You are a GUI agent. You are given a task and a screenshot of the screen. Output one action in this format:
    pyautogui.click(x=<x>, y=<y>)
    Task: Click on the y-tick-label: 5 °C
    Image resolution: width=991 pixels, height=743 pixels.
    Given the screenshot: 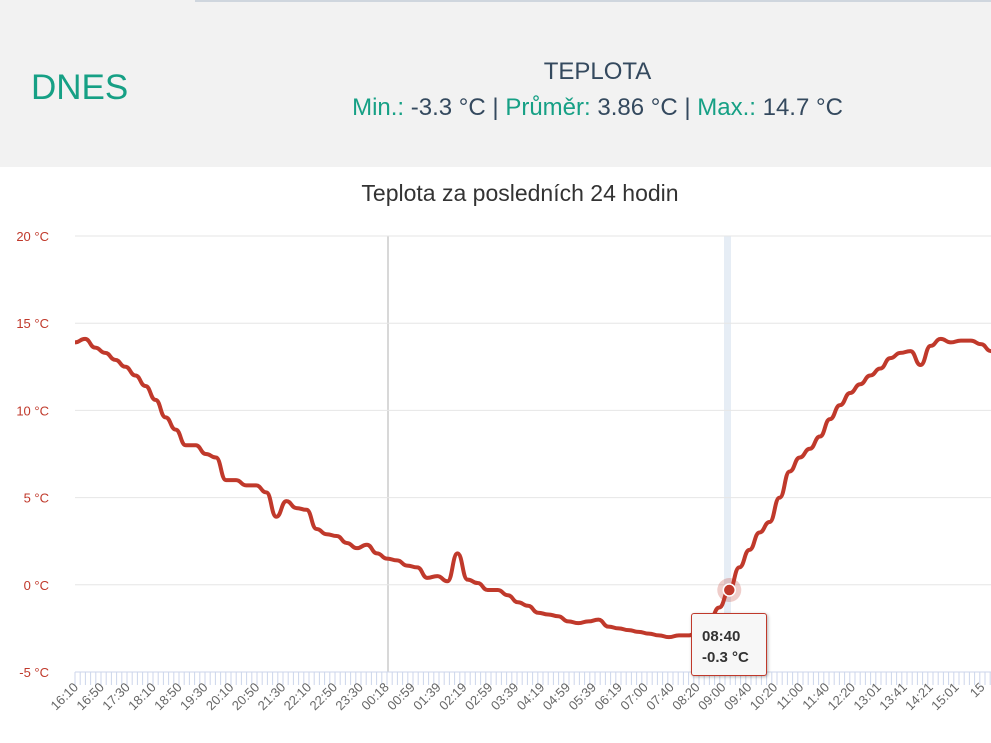 What is the action you would take?
    pyautogui.click(x=36, y=498)
    